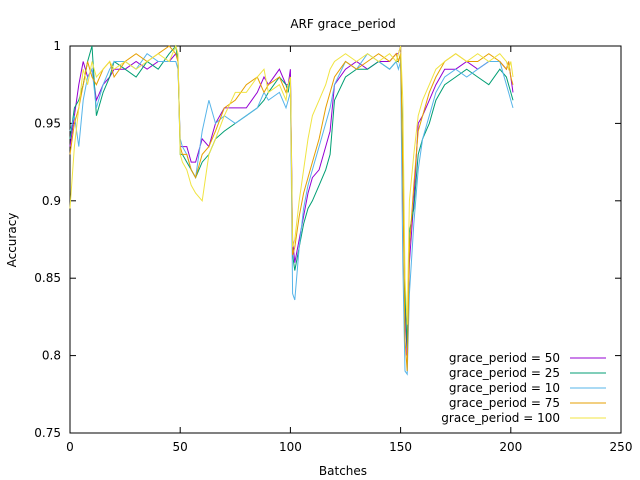 This screenshot has width=640, height=480. Describe the element at coordinates (342, 24) in the screenshot. I see `chart-title: ARF grace_period` at that location.